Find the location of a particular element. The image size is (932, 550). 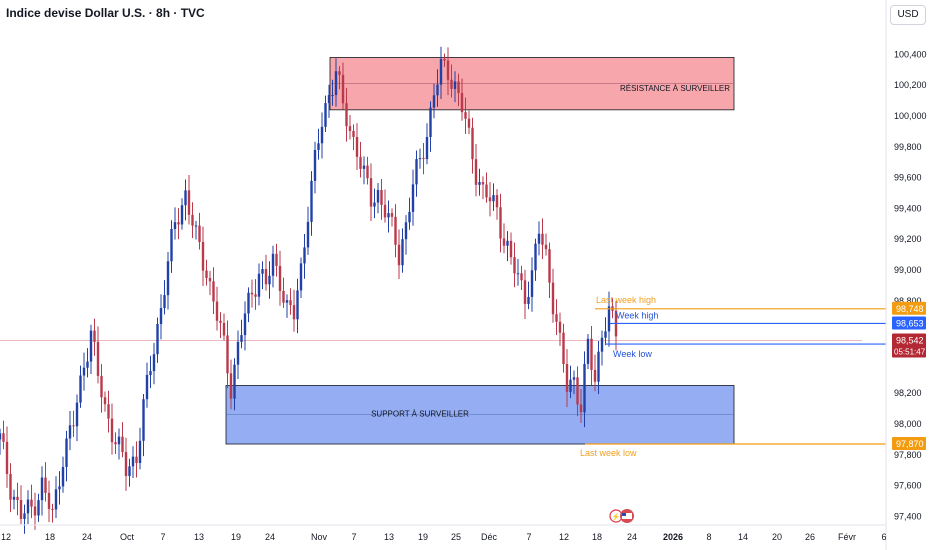

x-tick-label: Nov is located at coordinates (319, 537).